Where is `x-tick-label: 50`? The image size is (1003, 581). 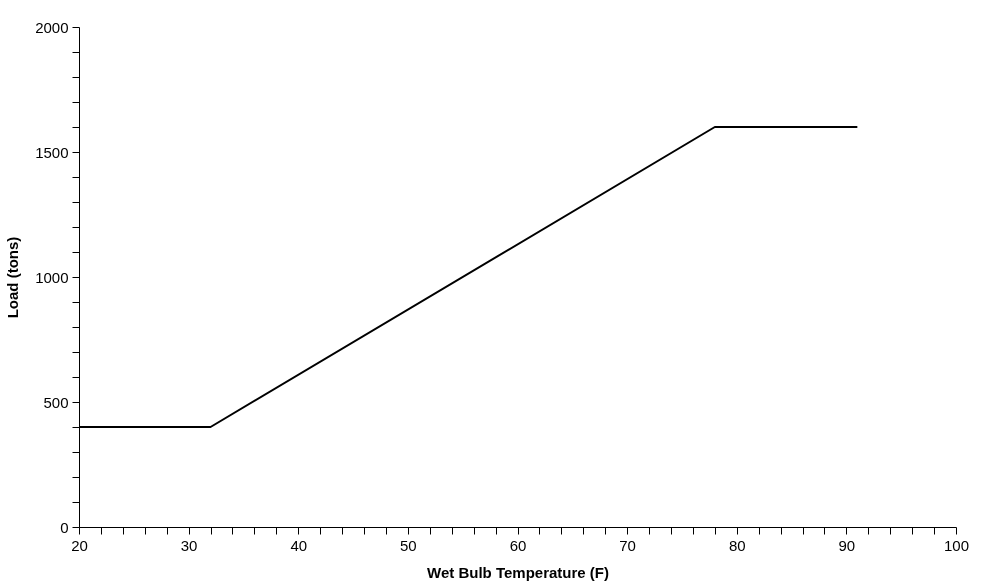 x-tick-label: 50 is located at coordinates (408, 545).